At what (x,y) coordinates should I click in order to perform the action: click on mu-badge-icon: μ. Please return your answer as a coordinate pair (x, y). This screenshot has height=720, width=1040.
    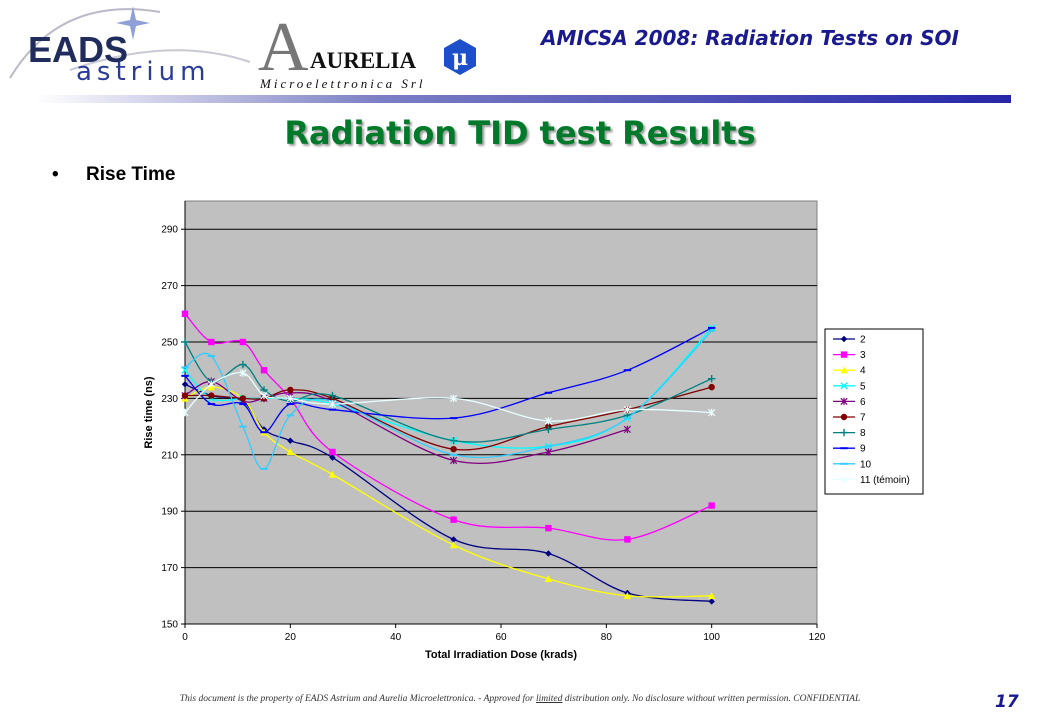
    Looking at the image, I should click on (460, 57).